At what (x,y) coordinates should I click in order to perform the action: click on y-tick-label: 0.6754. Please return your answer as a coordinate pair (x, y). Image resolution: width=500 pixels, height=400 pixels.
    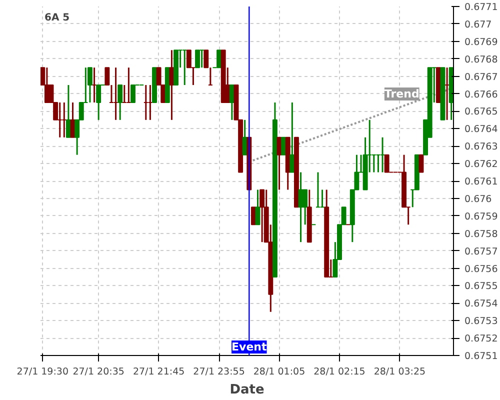
    Looking at the image, I should click on (481, 304).